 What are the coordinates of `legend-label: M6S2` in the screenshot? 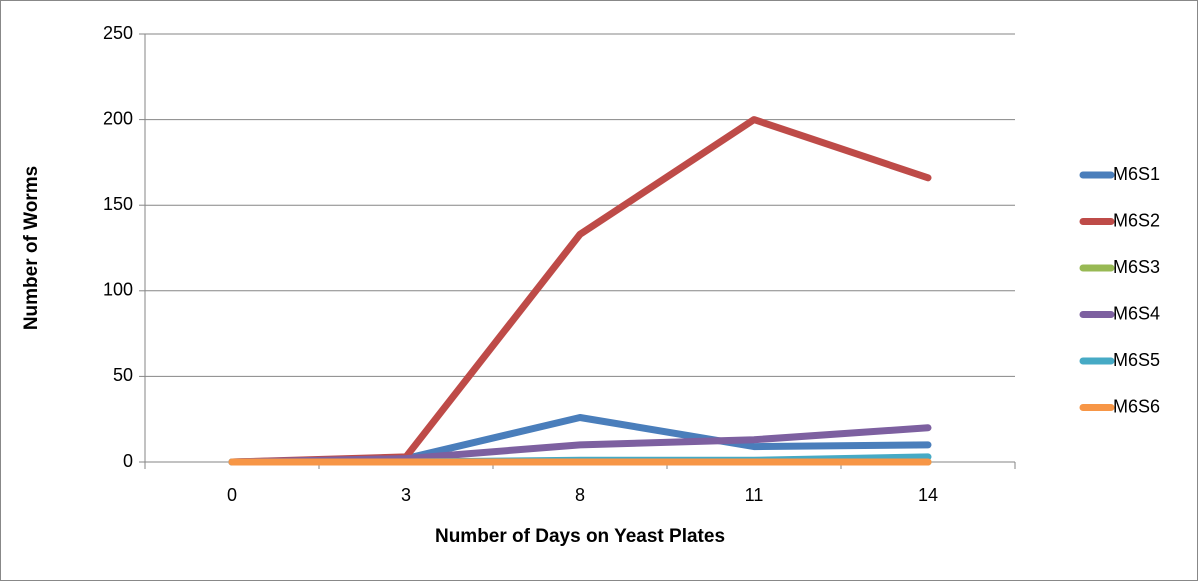 It's located at (1136, 220).